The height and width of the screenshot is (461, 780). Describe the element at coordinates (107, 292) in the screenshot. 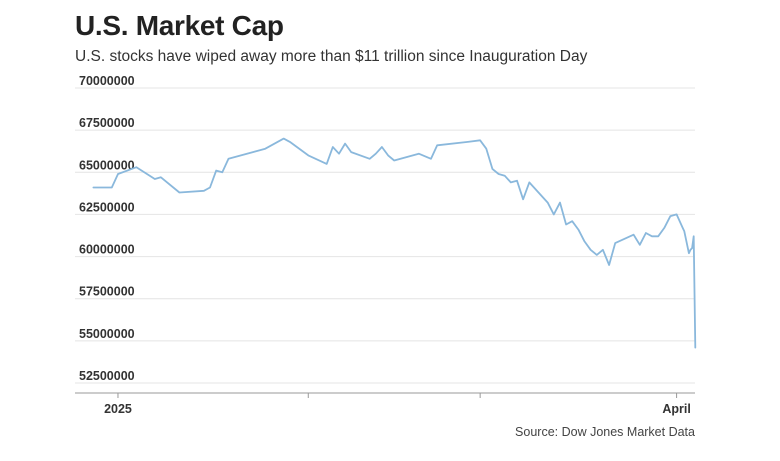

I see `y-tick-label: 57500000` at that location.